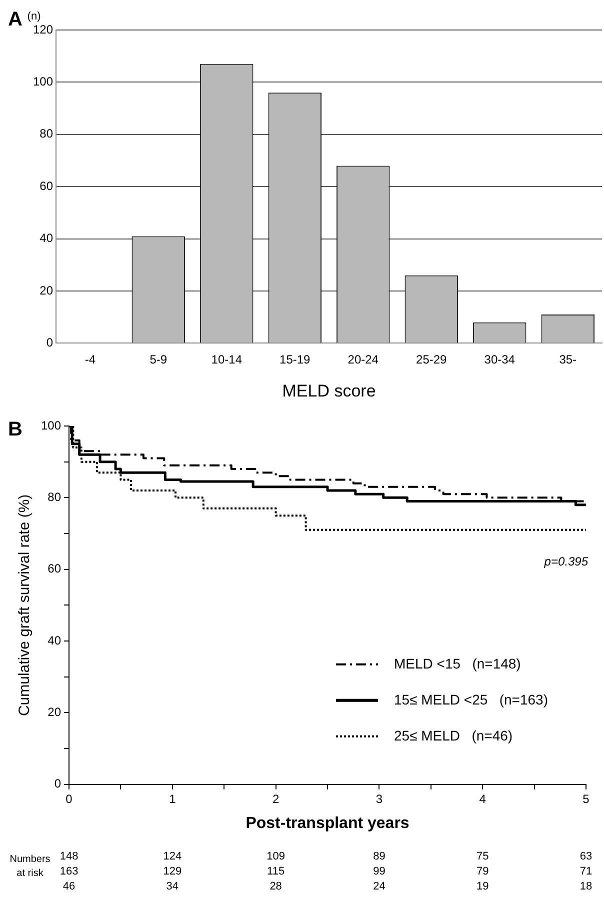 This screenshot has height=905, width=604. What do you see at coordinates (276, 799) in the screenshot?
I see `x-tick-label: 2` at bounding box center [276, 799].